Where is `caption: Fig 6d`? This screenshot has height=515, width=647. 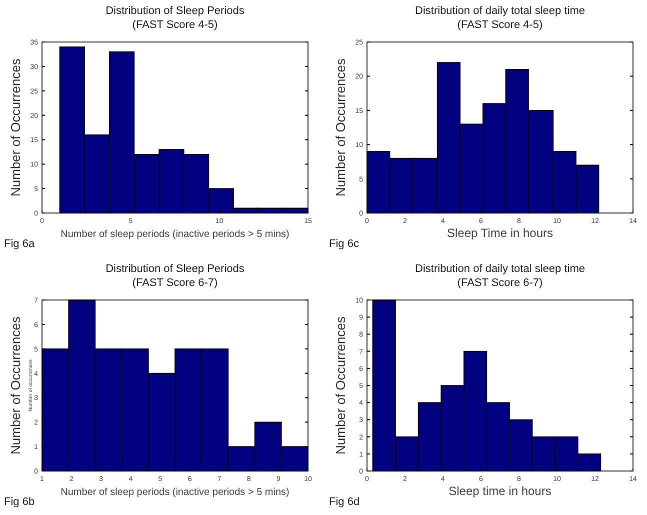
caption: Fig 6d is located at coordinates (344, 502).